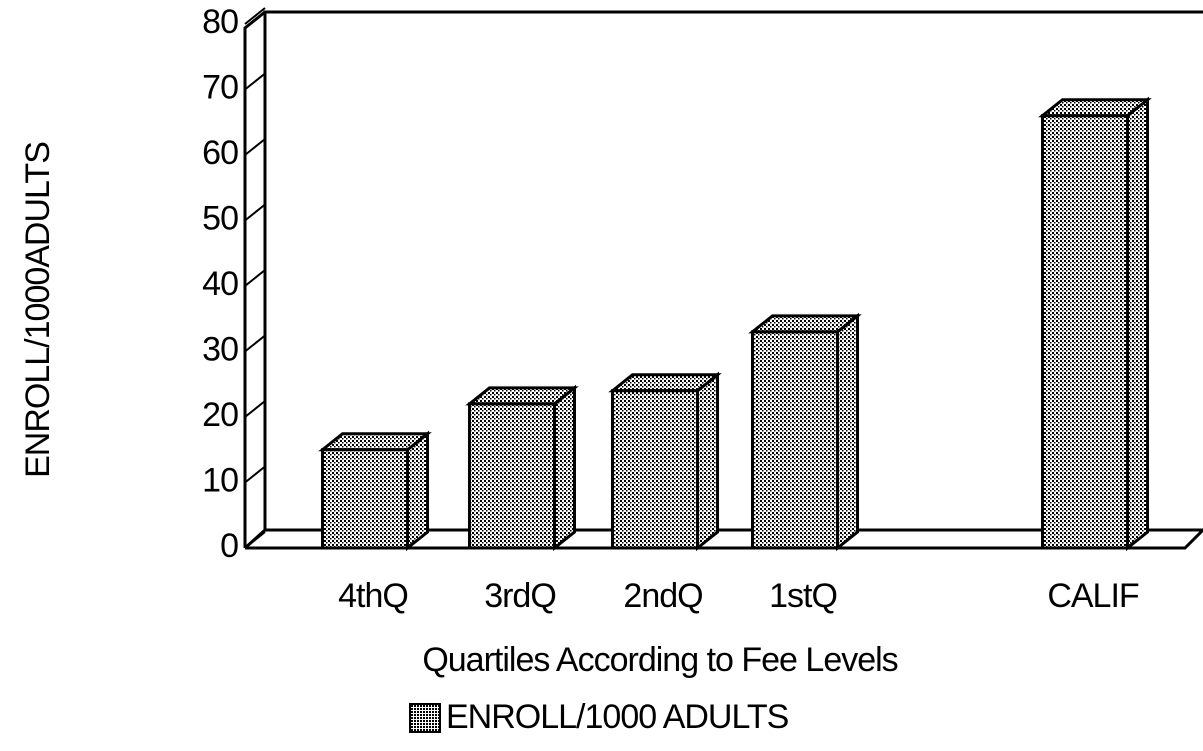  What do you see at coordinates (220, 284) in the screenshot?
I see `y-tick-label: 40` at bounding box center [220, 284].